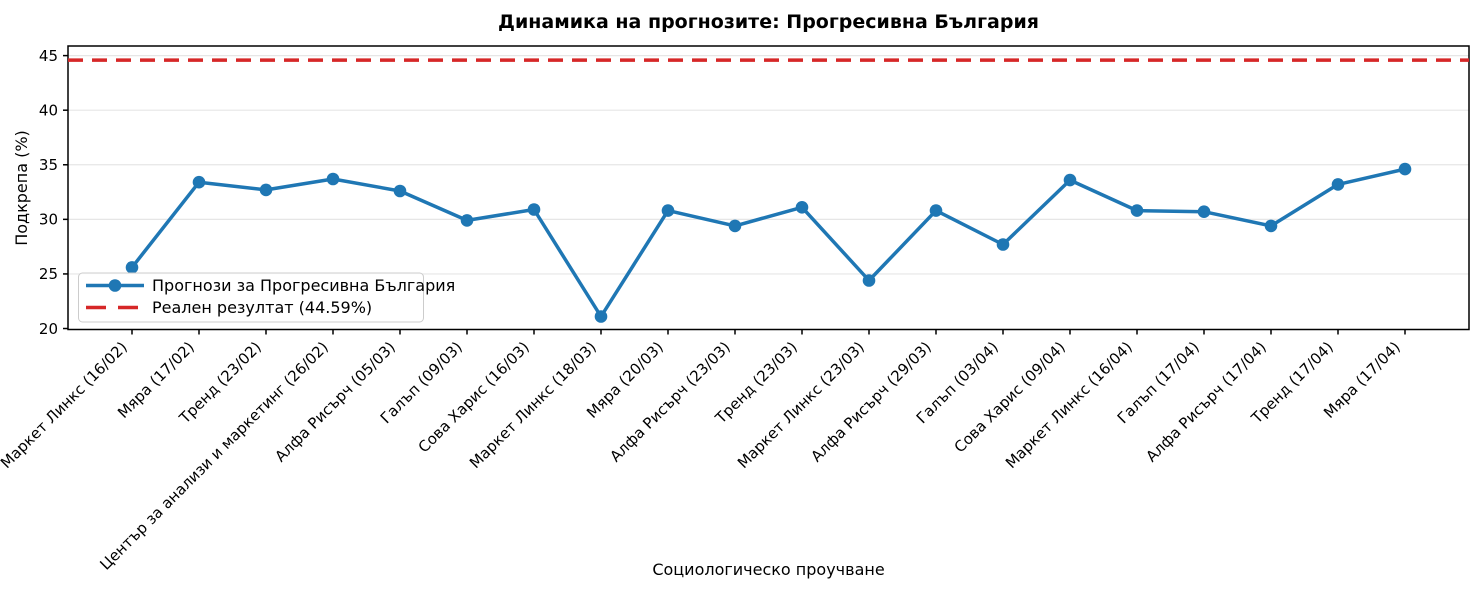  I want to click on y-tick-label: 30, so click(48, 220).